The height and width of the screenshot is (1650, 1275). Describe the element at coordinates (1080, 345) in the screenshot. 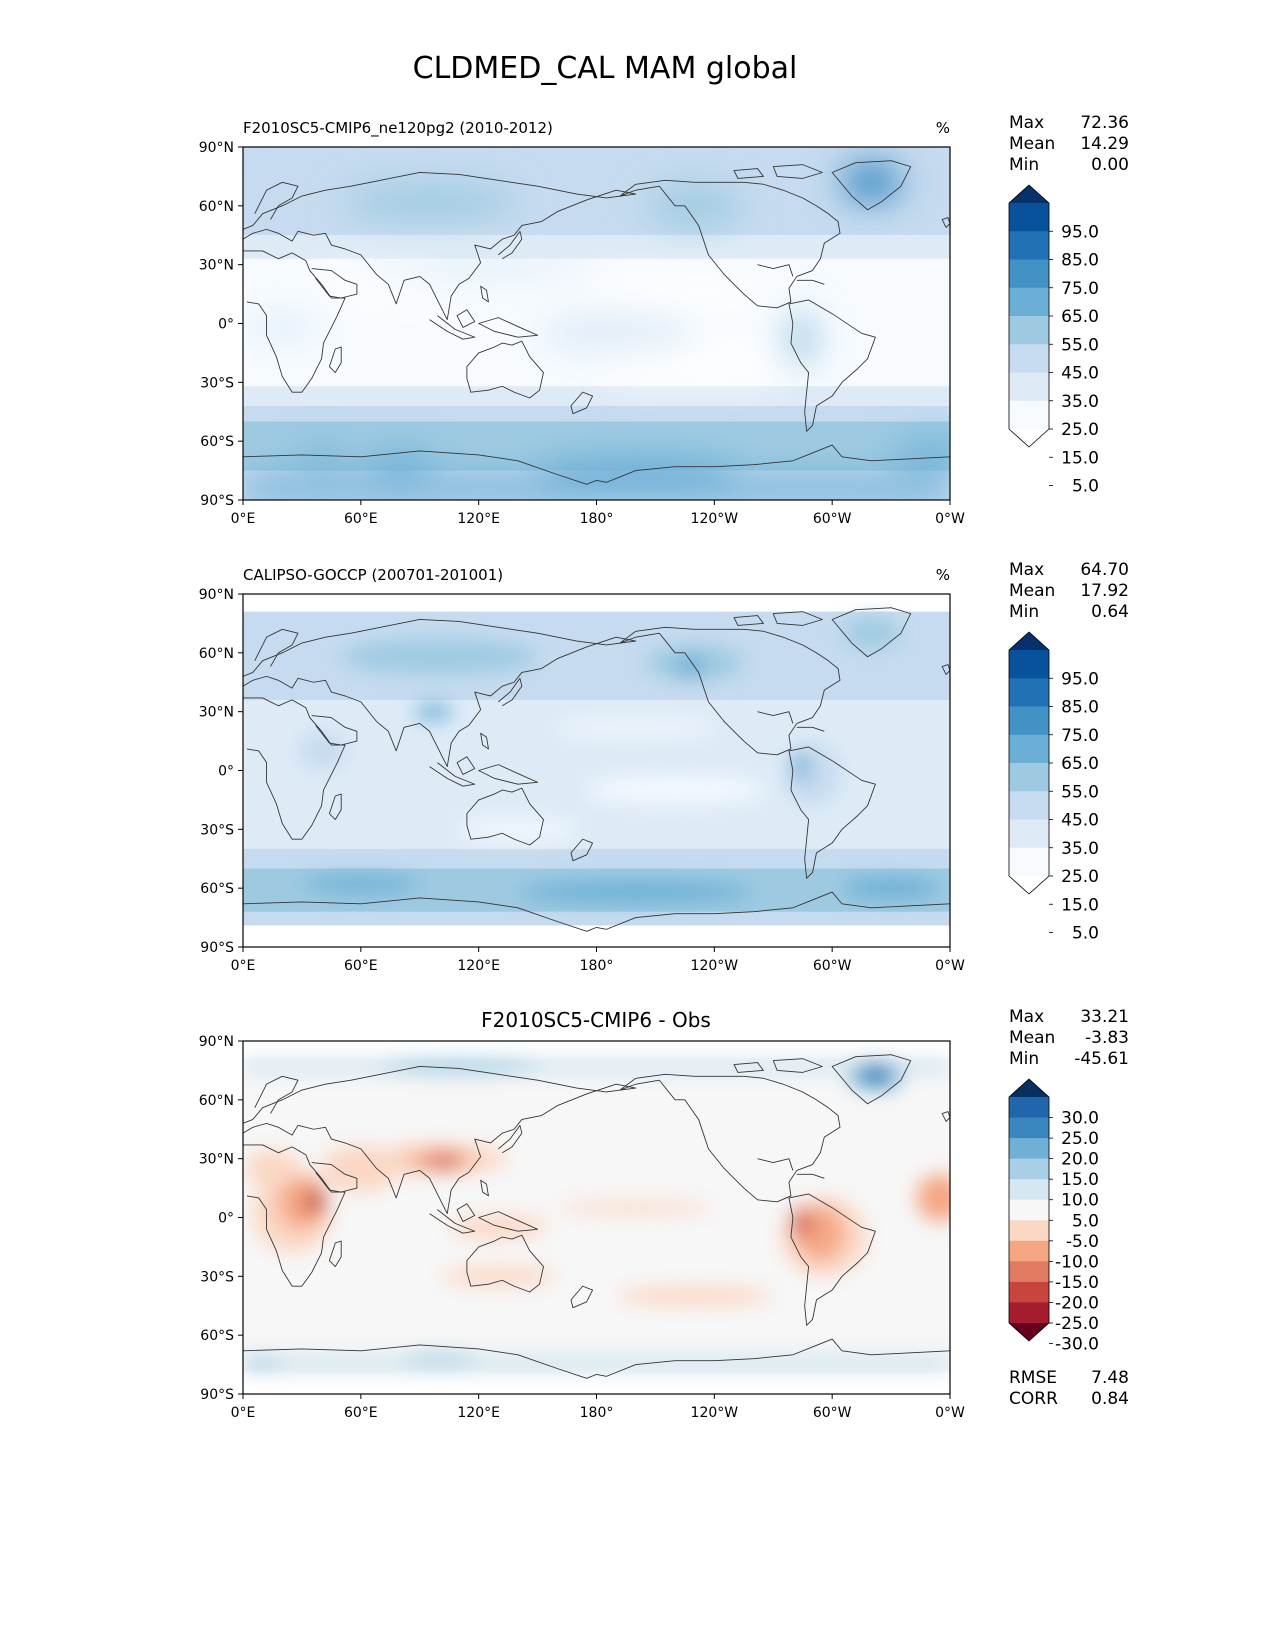

I see `colorbar-label: 55.0` at that location.